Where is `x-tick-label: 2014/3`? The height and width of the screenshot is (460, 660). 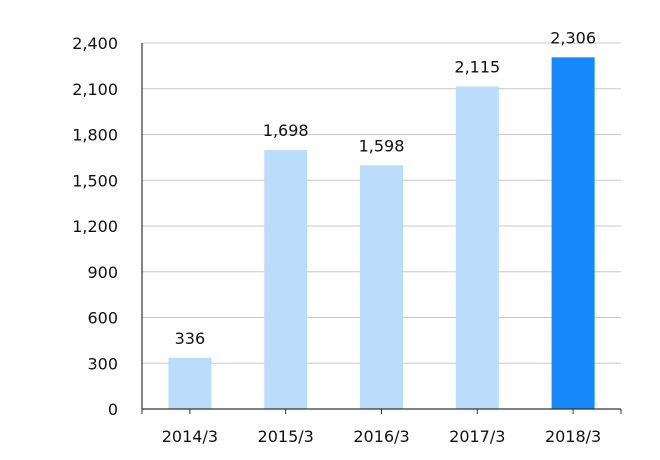 x-tick-label: 2014/3 is located at coordinates (190, 436).